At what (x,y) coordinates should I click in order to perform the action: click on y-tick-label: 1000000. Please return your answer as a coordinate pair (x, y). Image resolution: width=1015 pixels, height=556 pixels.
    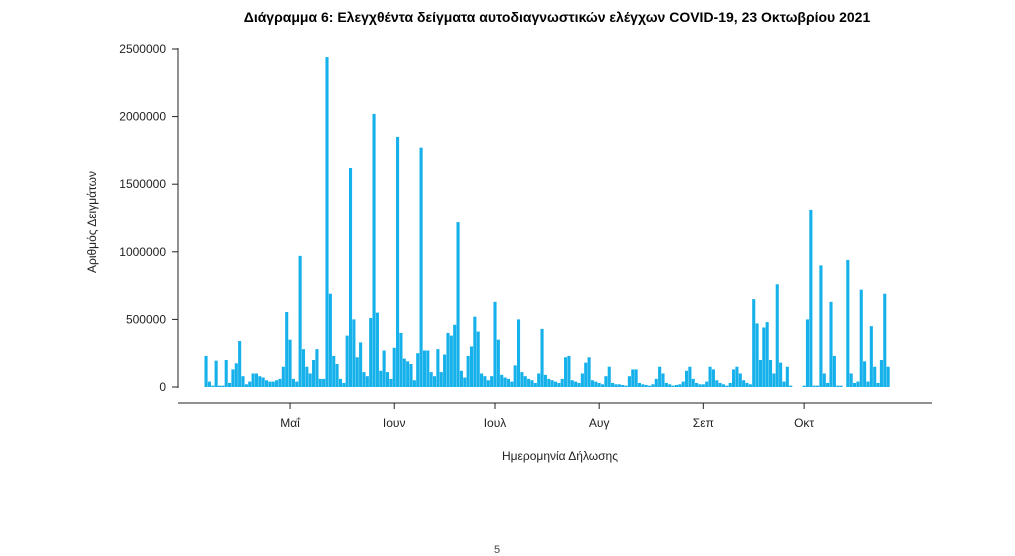
    Looking at the image, I should click on (142, 252).